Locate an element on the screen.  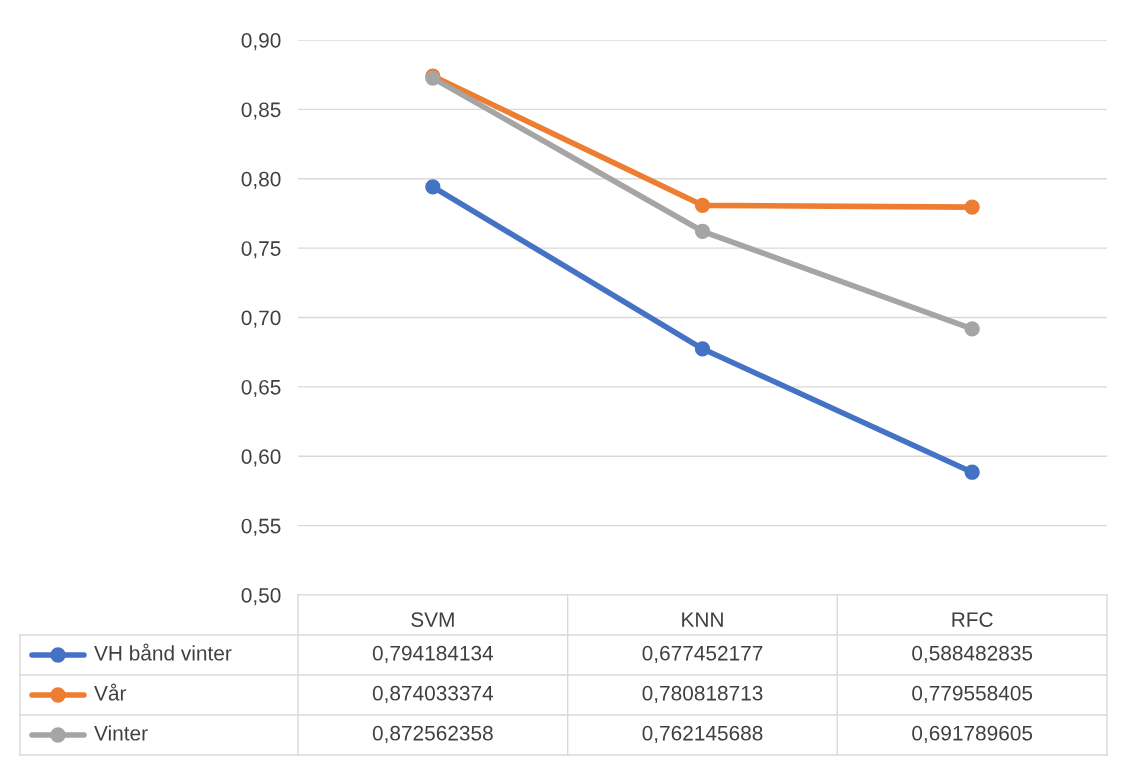
y-tick-label: 0,90 is located at coordinates (261, 42).